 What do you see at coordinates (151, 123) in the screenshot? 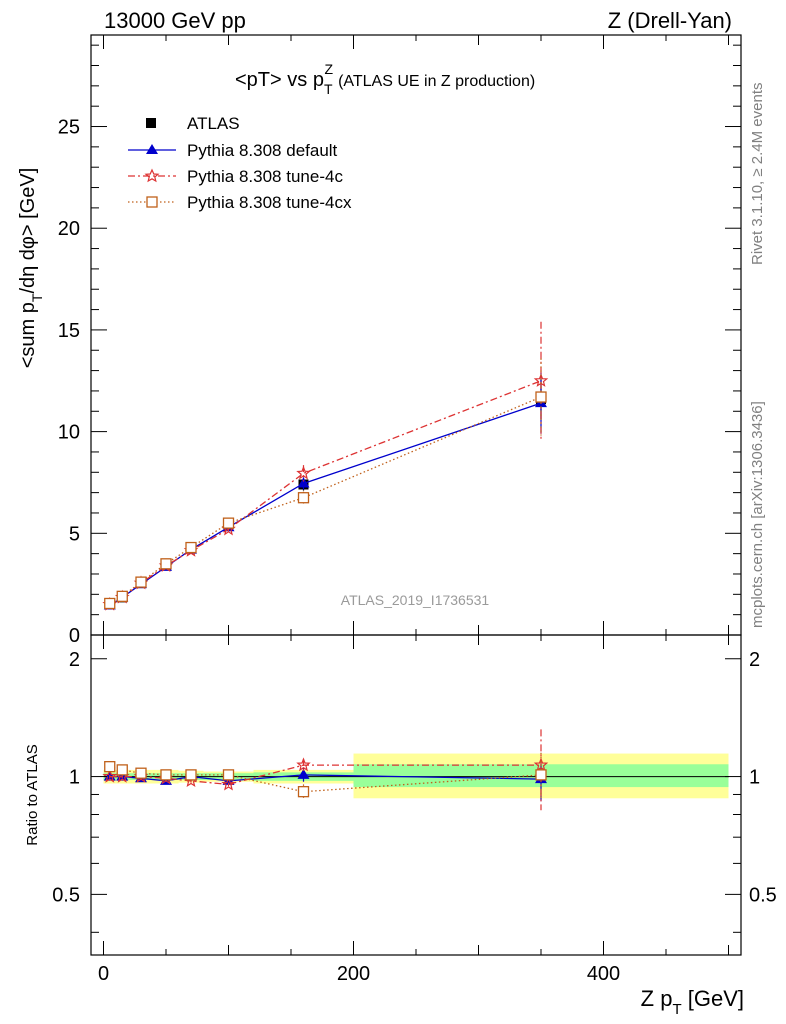
I see `legend-marker-atlas` at bounding box center [151, 123].